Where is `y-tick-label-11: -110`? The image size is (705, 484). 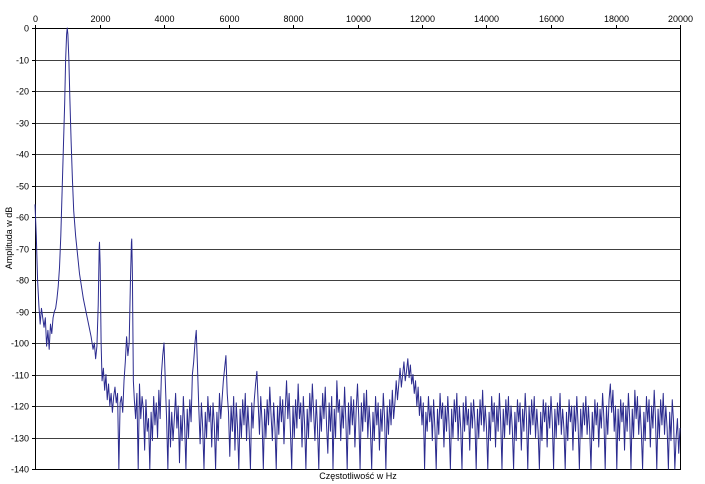 y-tick-label-11: -110 is located at coordinates (20, 376).